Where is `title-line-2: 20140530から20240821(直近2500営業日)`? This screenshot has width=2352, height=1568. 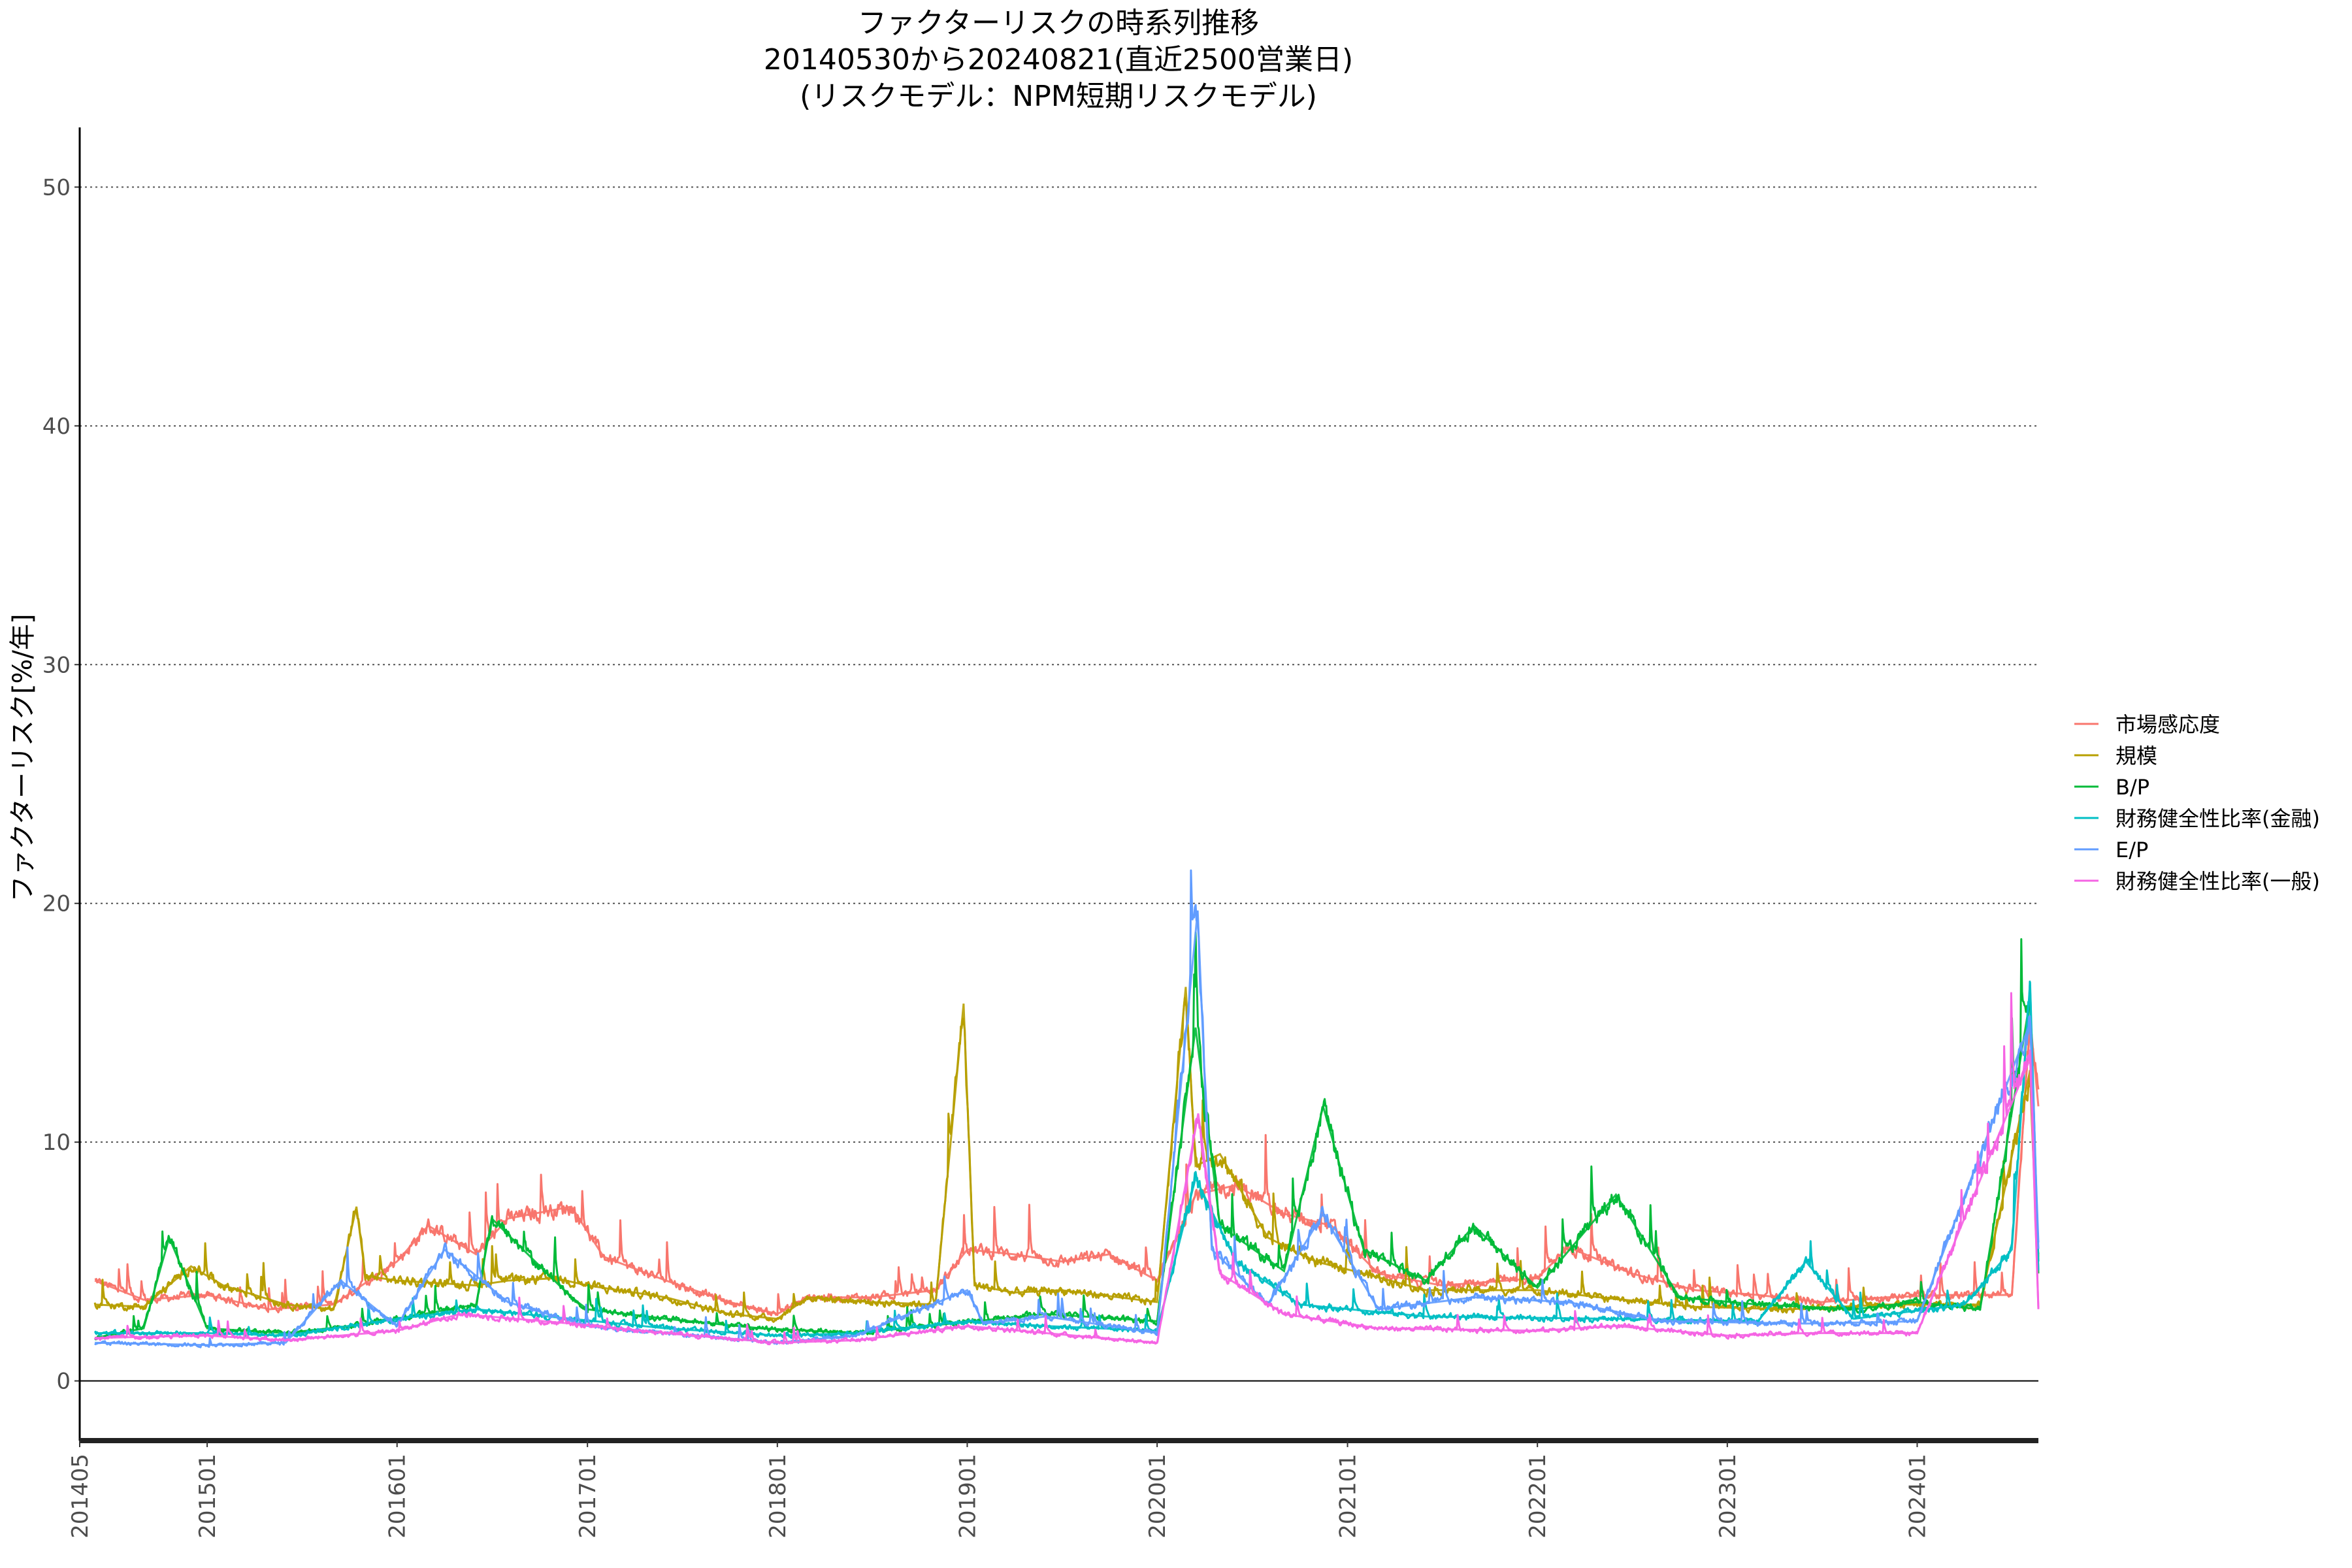 title-line-2: 20140530から20240821(直近2500営業日) is located at coordinates (1058, 59).